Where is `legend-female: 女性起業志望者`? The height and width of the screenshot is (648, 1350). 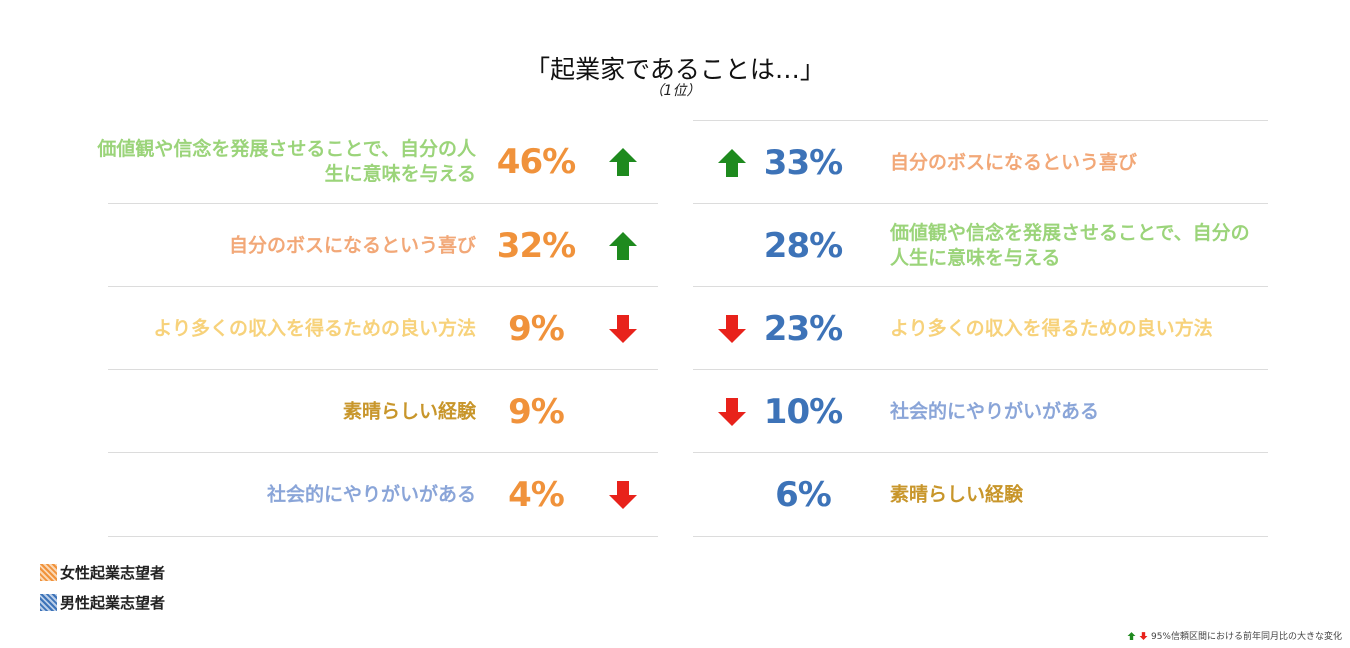
legend-female: 女性起業志望者 is located at coordinates (102, 572).